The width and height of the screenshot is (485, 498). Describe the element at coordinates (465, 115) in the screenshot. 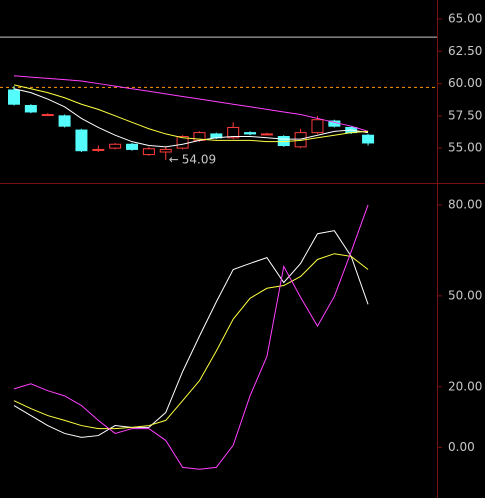

I see `y-tick-label: 57.50` at that location.